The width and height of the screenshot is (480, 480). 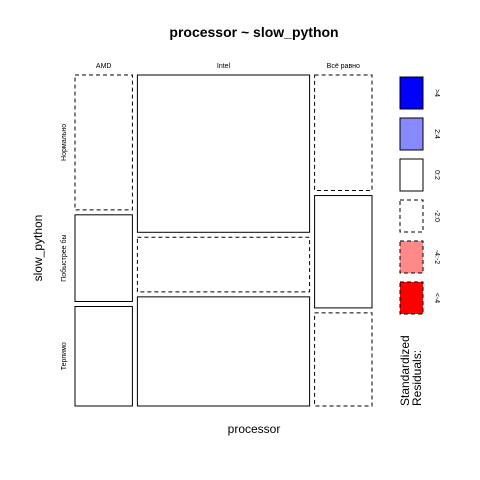 What do you see at coordinates (38, 248) in the screenshot?
I see `y-axis-title: slow_python` at bounding box center [38, 248].